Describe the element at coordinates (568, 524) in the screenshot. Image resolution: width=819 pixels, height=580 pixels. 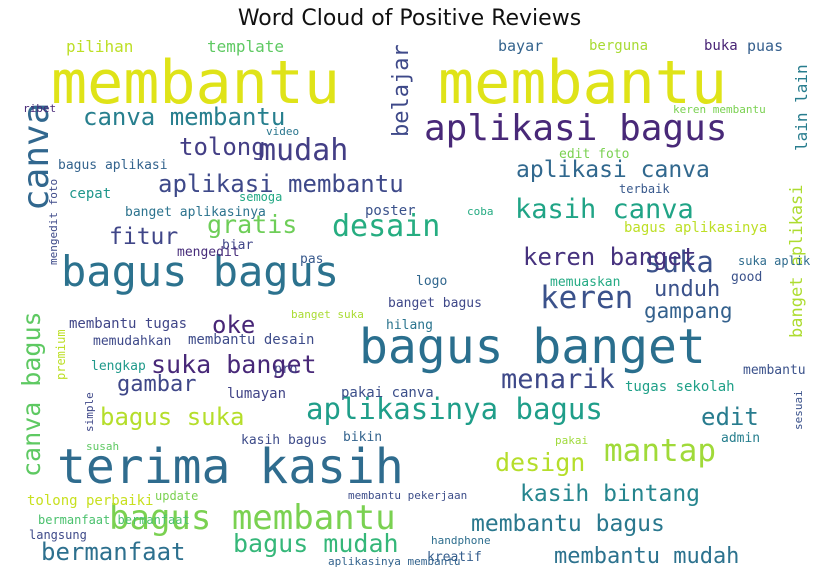
I see `word-20: membantu bagus` at that location.